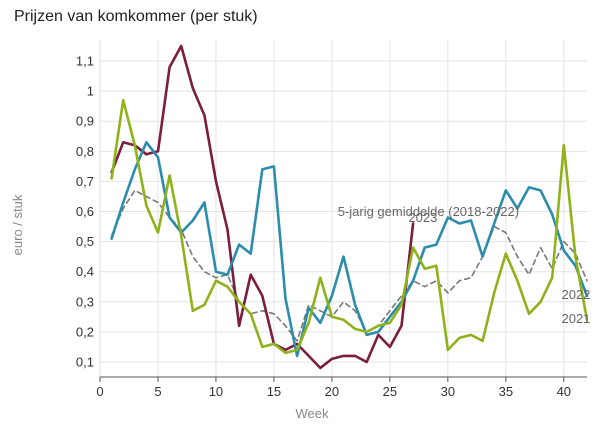 The image size is (600, 441). What do you see at coordinates (85, 331) in the screenshot?
I see `y-tick-label: 0,2` at bounding box center [85, 331].